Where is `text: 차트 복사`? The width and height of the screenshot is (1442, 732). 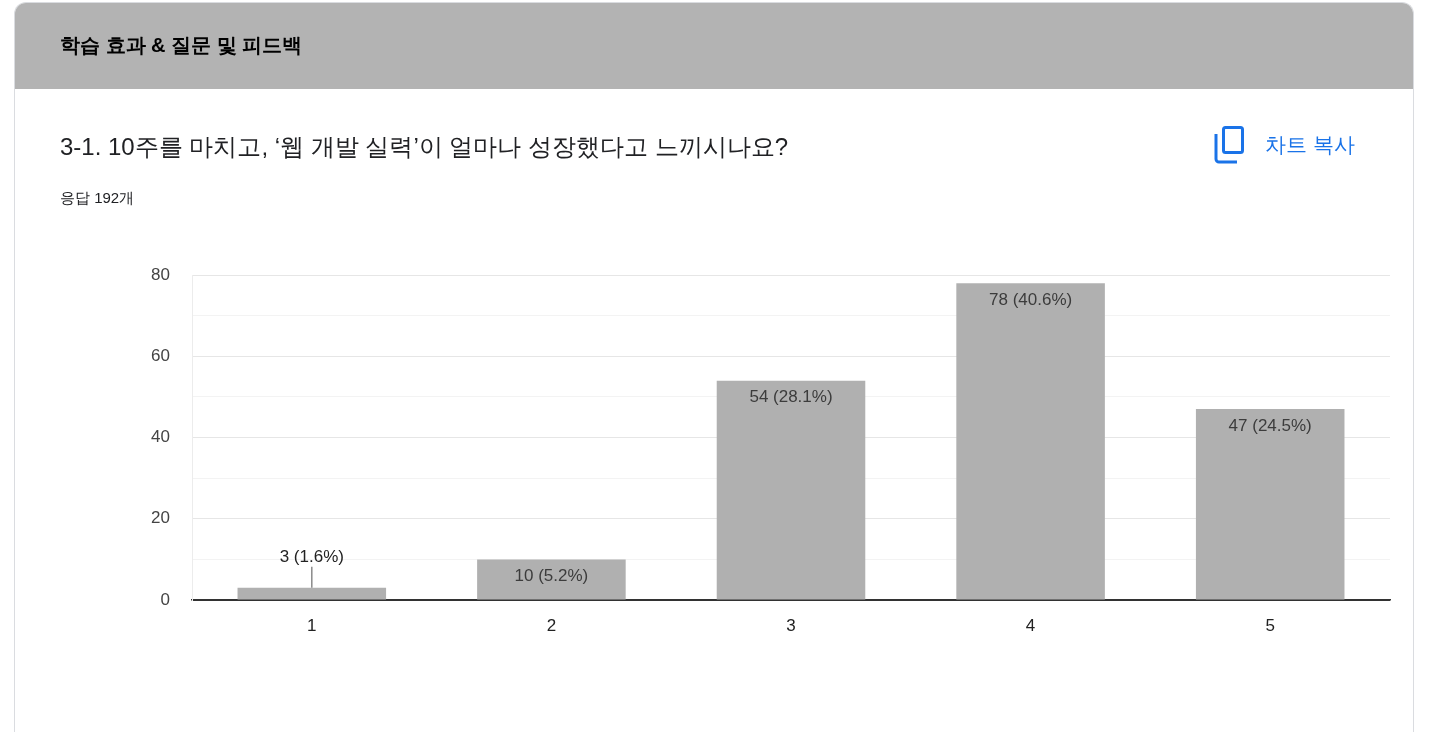 text: 차트 복사 is located at coordinates (1310, 145).